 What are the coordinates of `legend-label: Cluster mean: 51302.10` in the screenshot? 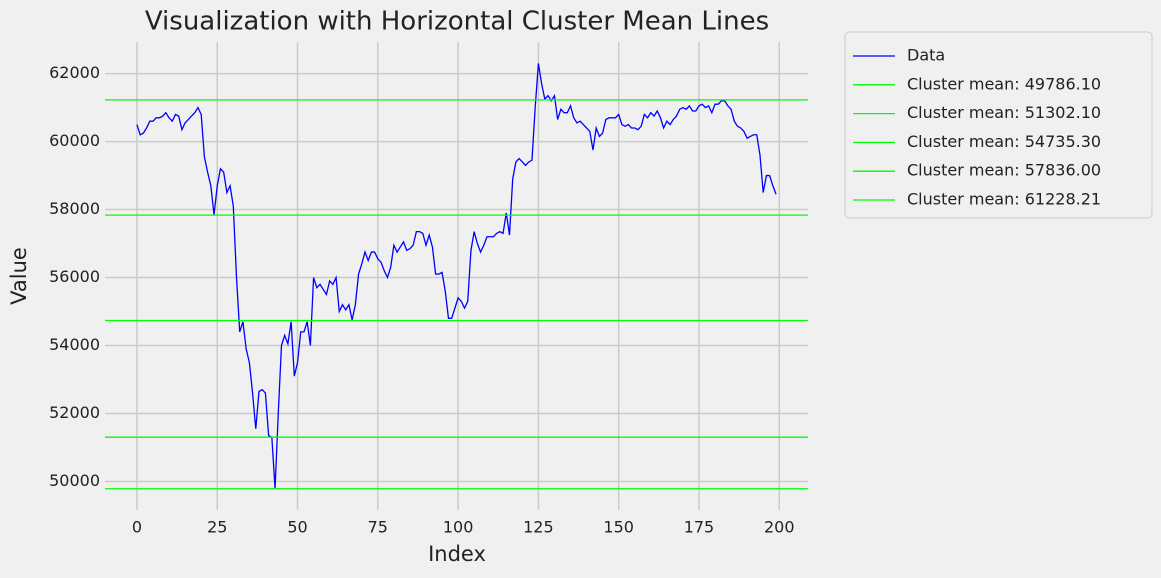 It's located at (1004, 112).